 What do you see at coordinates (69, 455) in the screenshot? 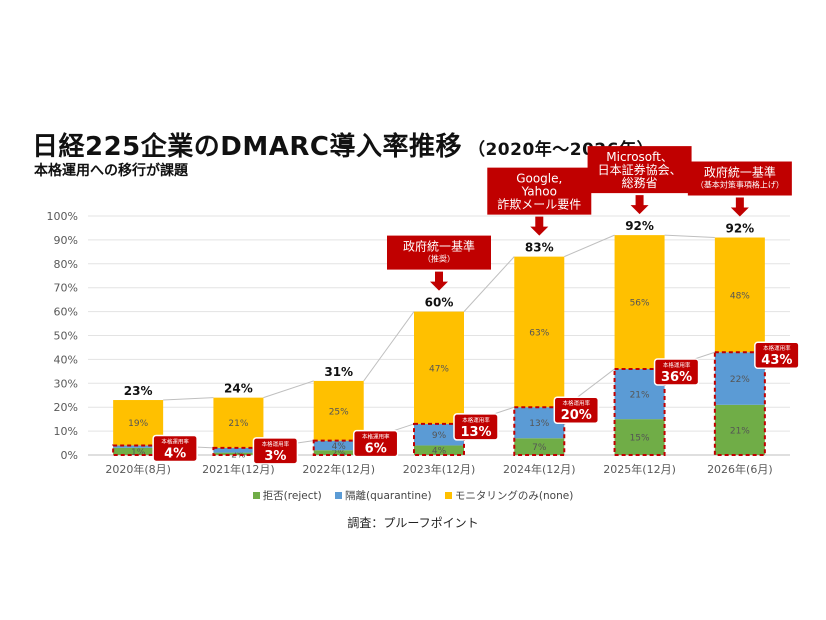
I see `y-tick-label: 0%` at bounding box center [69, 455].